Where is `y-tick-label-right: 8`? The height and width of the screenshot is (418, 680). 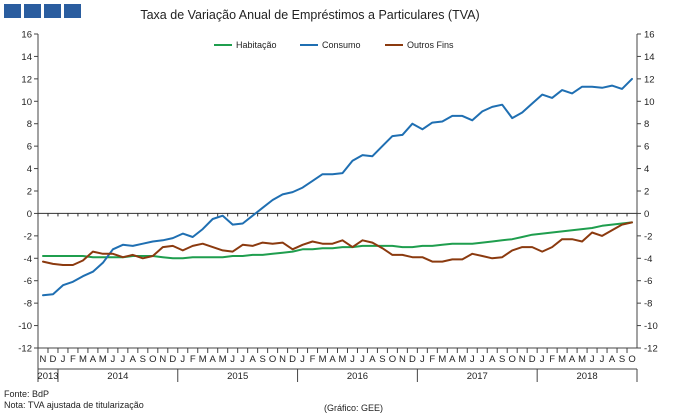
y-tick-label-right: 8 is located at coordinates (646, 124).